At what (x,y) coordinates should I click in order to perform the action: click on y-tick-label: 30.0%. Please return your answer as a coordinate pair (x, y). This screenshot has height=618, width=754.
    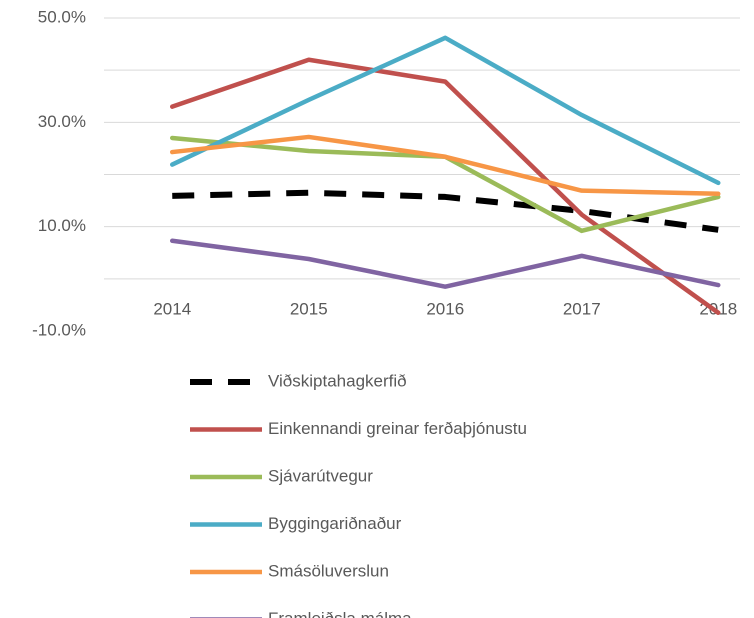
    Looking at the image, I should click on (62, 121).